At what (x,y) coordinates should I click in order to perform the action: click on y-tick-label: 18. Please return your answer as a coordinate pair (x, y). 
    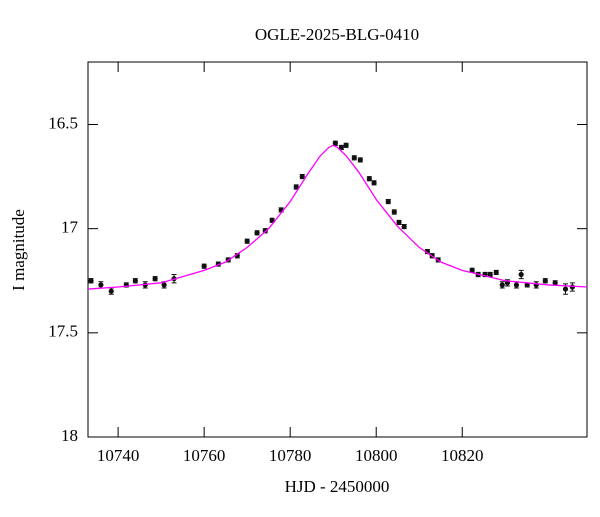
    Looking at the image, I should click on (69, 435).